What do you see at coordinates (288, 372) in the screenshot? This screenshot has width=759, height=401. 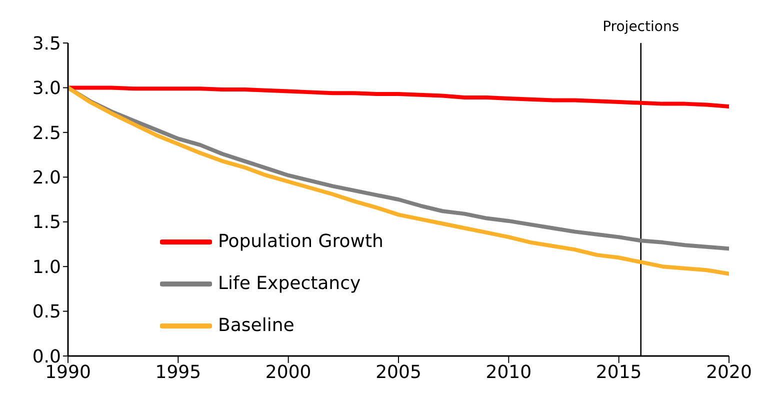 I see `x-tick-label: 2000` at bounding box center [288, 372].